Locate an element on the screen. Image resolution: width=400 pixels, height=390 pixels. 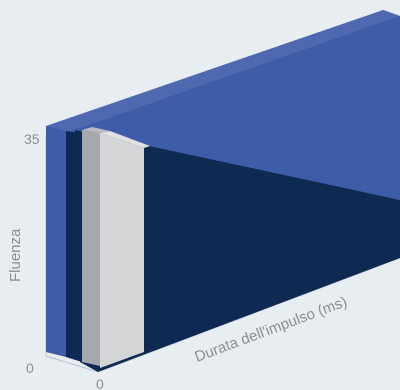
series-3-front-face is located at coordinates (91, 248).